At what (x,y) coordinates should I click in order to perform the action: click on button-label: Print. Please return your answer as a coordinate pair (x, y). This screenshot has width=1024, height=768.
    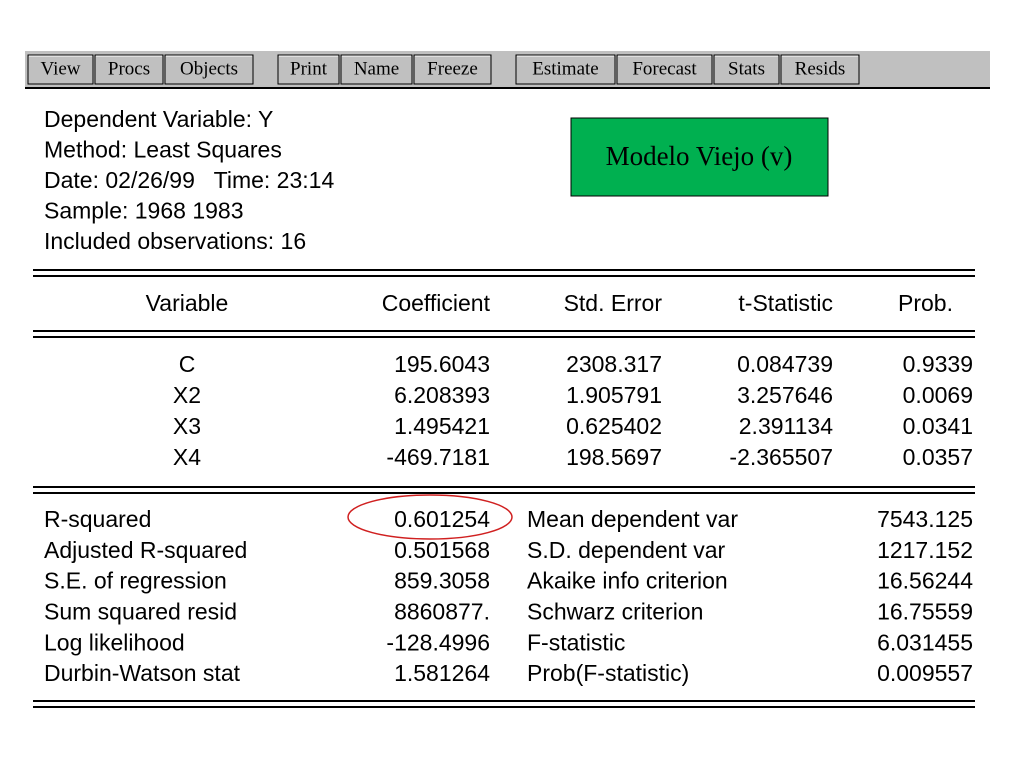
    Looking at the image, I should click on (309, 68).